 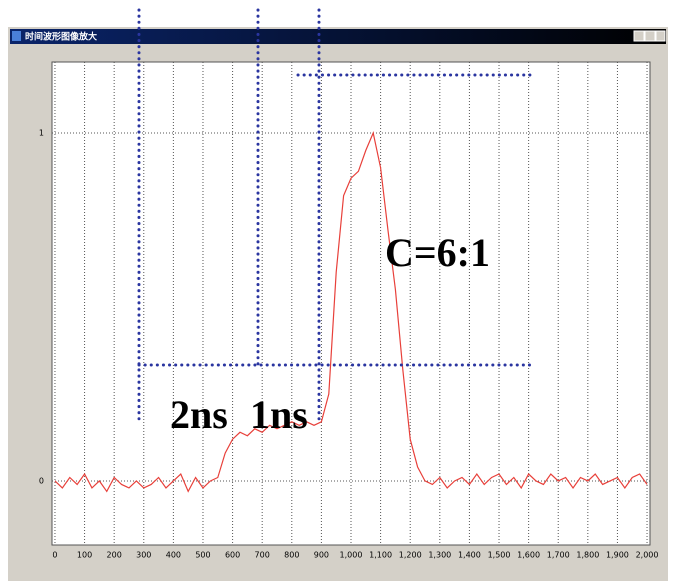 What do you see at coordinates (617, 555) in the screenshot?
I see `x-tick-label: 1,900` at bounding box center [617, 555].